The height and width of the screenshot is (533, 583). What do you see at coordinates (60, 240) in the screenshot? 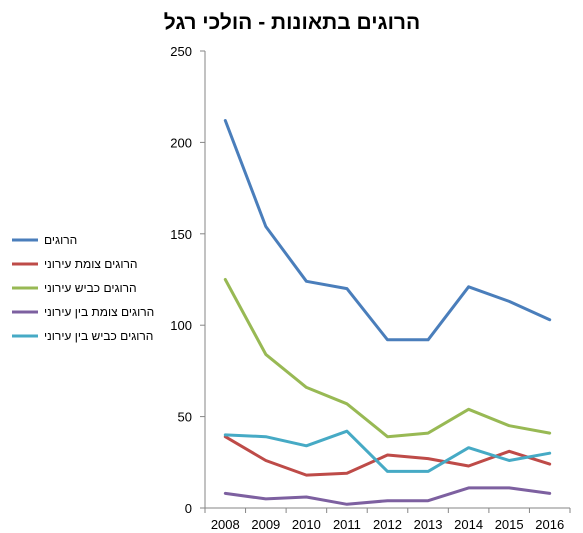
I see `legend-label-1: הרוגים` at bounding box center [60, 240].